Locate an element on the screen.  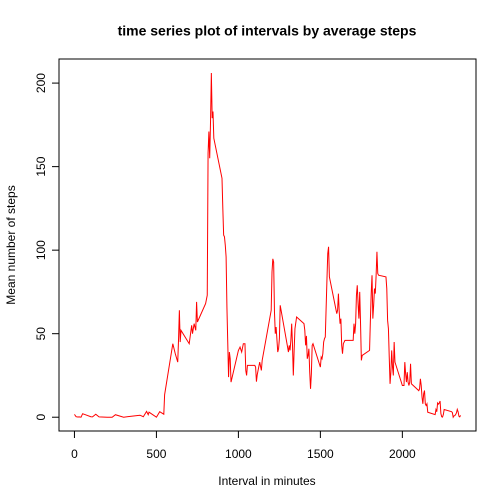
x-tick-label: 0 is located at coordinates (74, 454).